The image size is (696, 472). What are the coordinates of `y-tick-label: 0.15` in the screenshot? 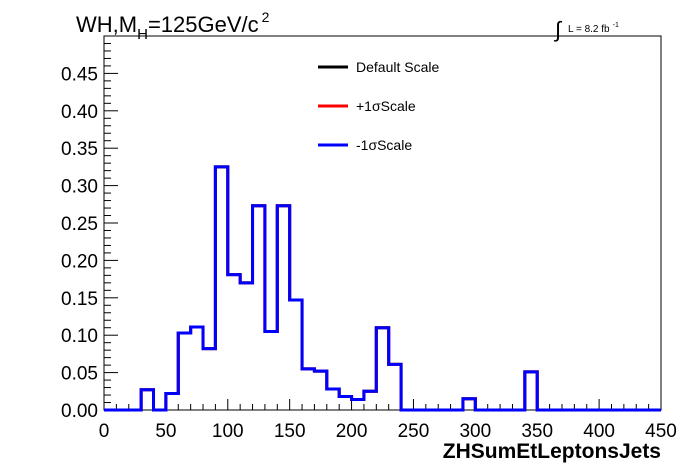 It's located at (79, 299).